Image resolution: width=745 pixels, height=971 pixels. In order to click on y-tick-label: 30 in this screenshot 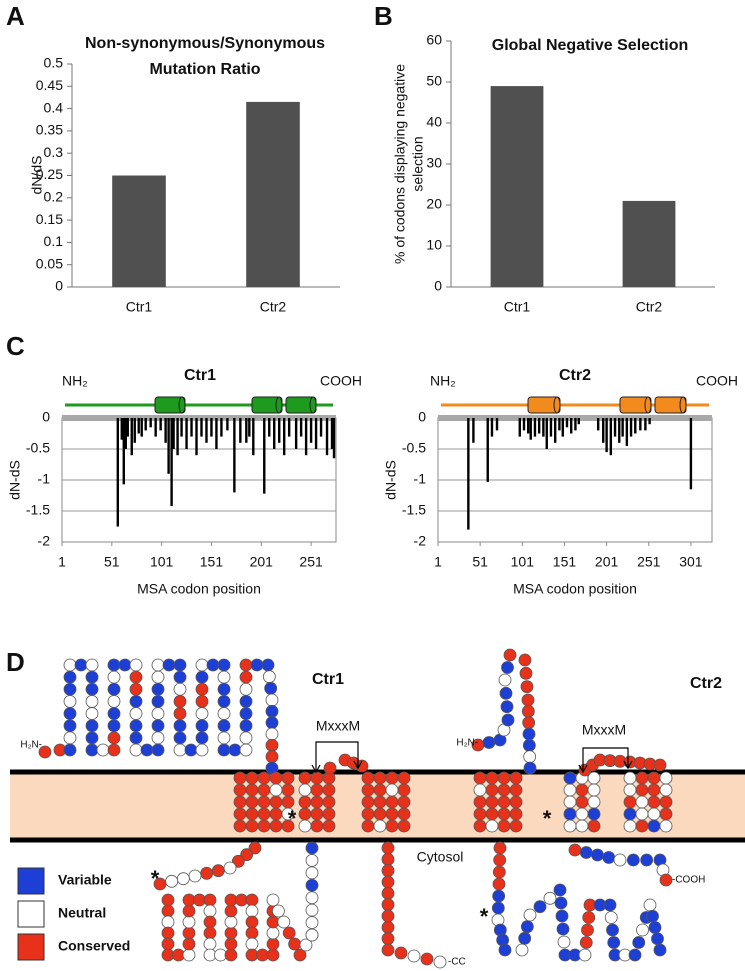, I will do `click(434, 163)`.